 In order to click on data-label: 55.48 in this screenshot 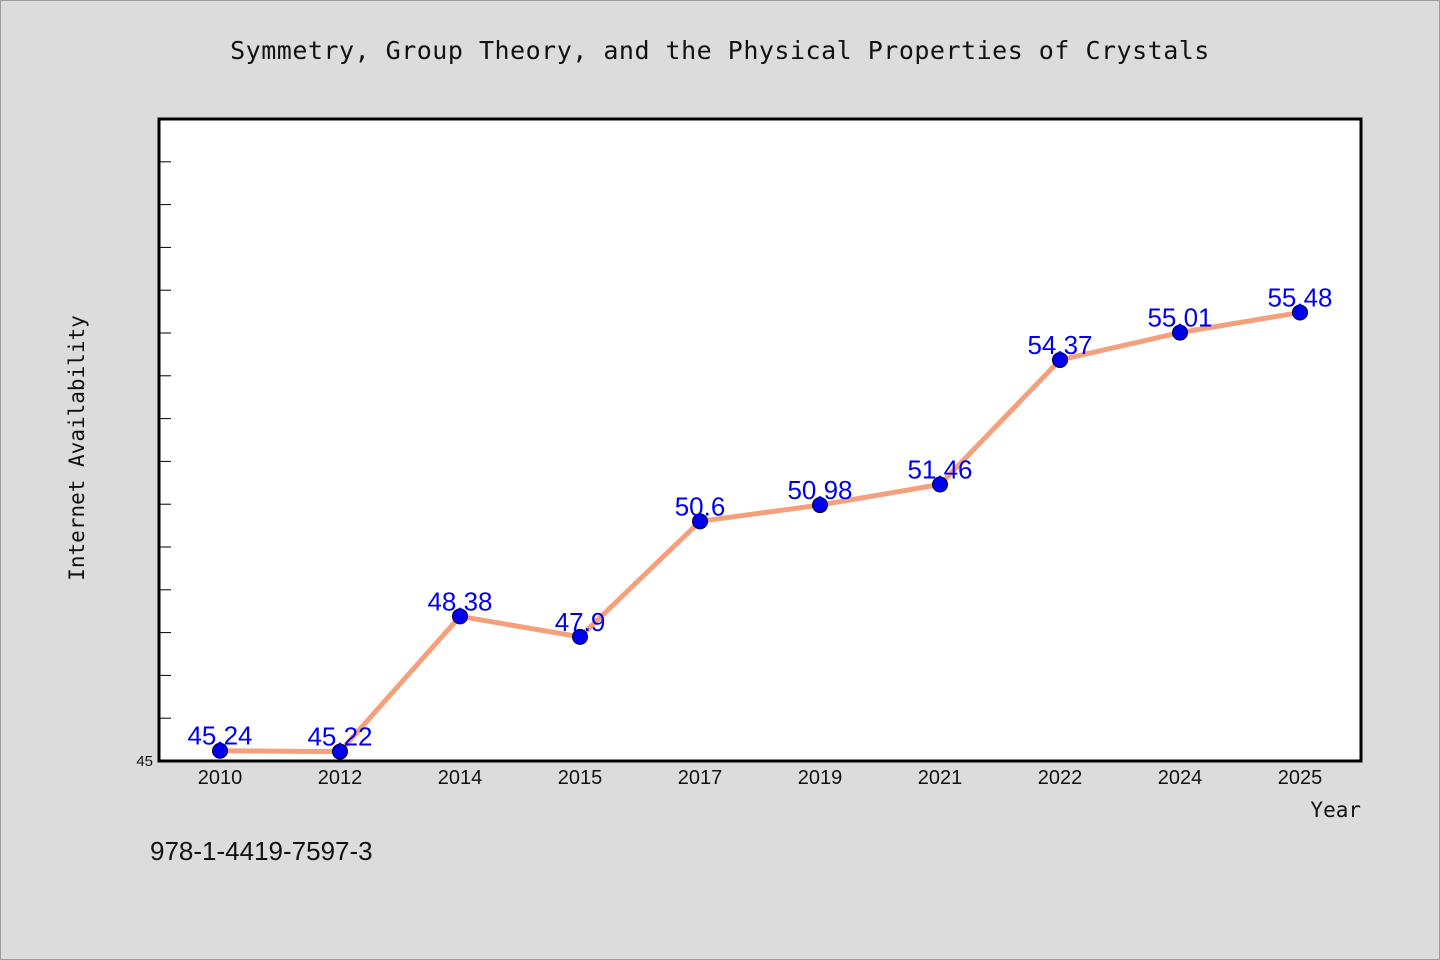, I will do `click(1299, 297)`.